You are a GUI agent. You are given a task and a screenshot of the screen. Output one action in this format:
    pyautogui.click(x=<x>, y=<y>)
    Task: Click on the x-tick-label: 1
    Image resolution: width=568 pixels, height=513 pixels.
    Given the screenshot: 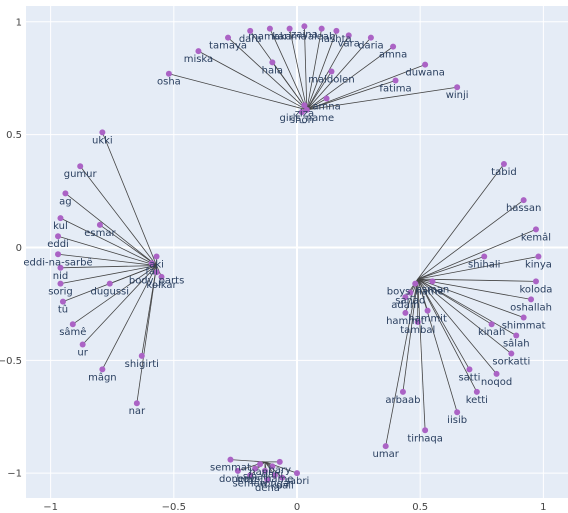 What is the action you would take?
    pyautogui.click(x=543, y=507)
    